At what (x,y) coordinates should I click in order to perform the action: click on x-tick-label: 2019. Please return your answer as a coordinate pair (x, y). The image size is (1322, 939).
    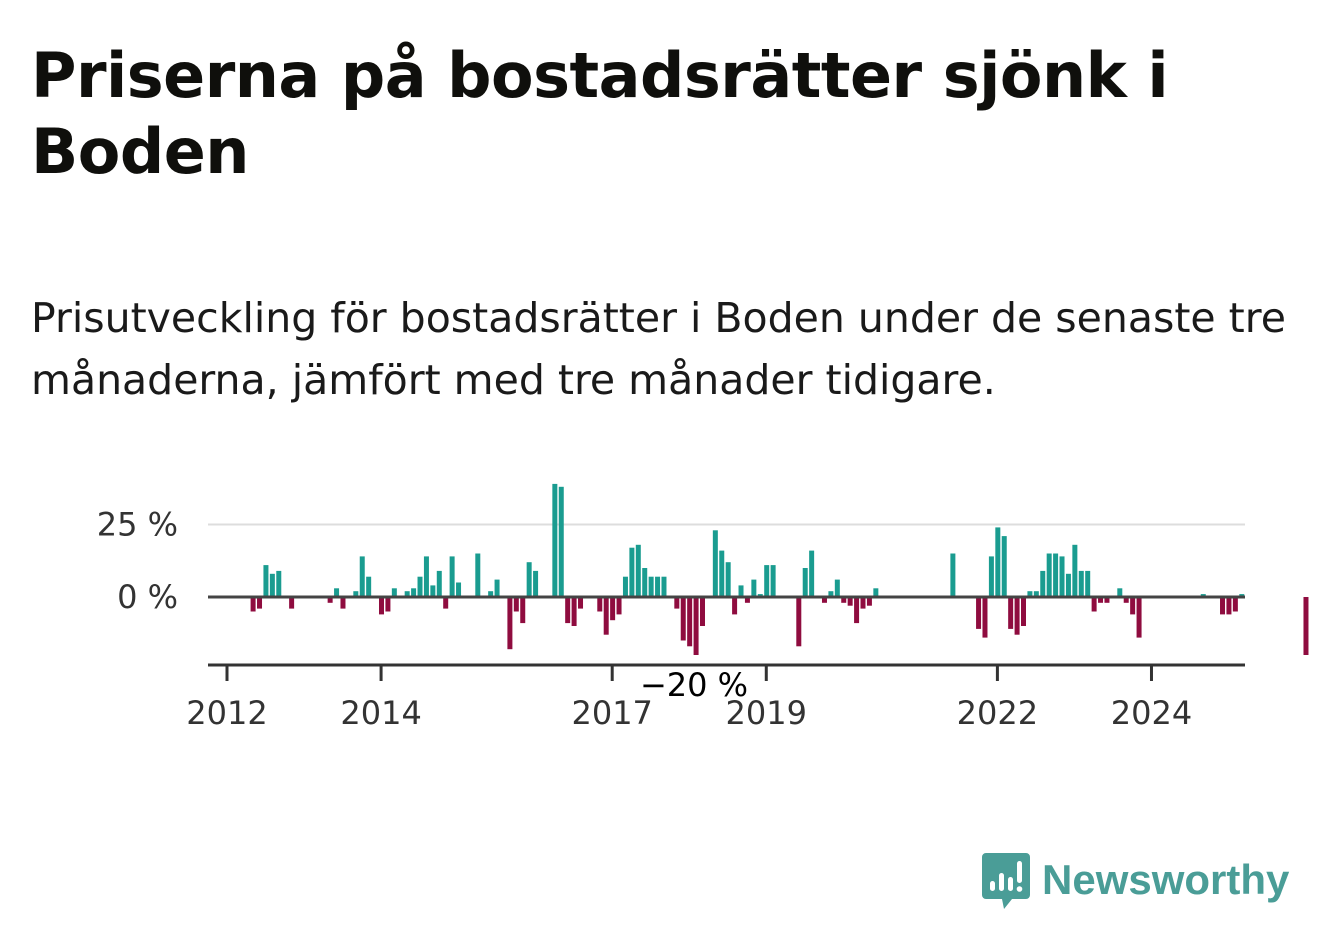
    Looking at the image, I should click on (766, 713).